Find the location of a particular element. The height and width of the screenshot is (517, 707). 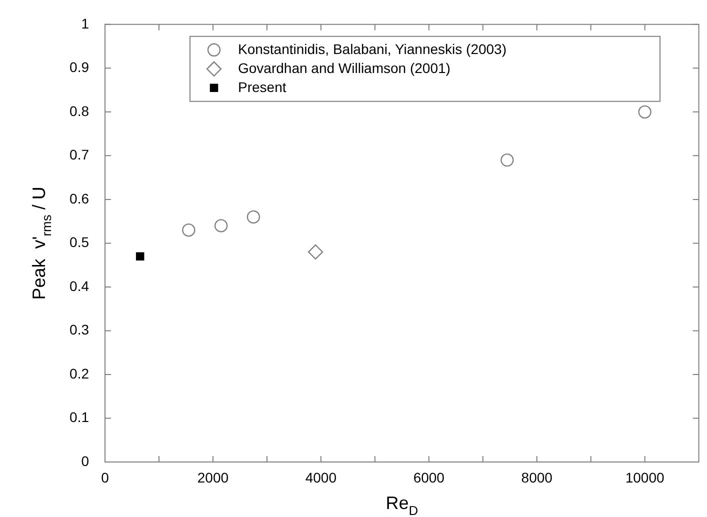

y-tick-label: 0.2 is located at coordinates (80, 373).